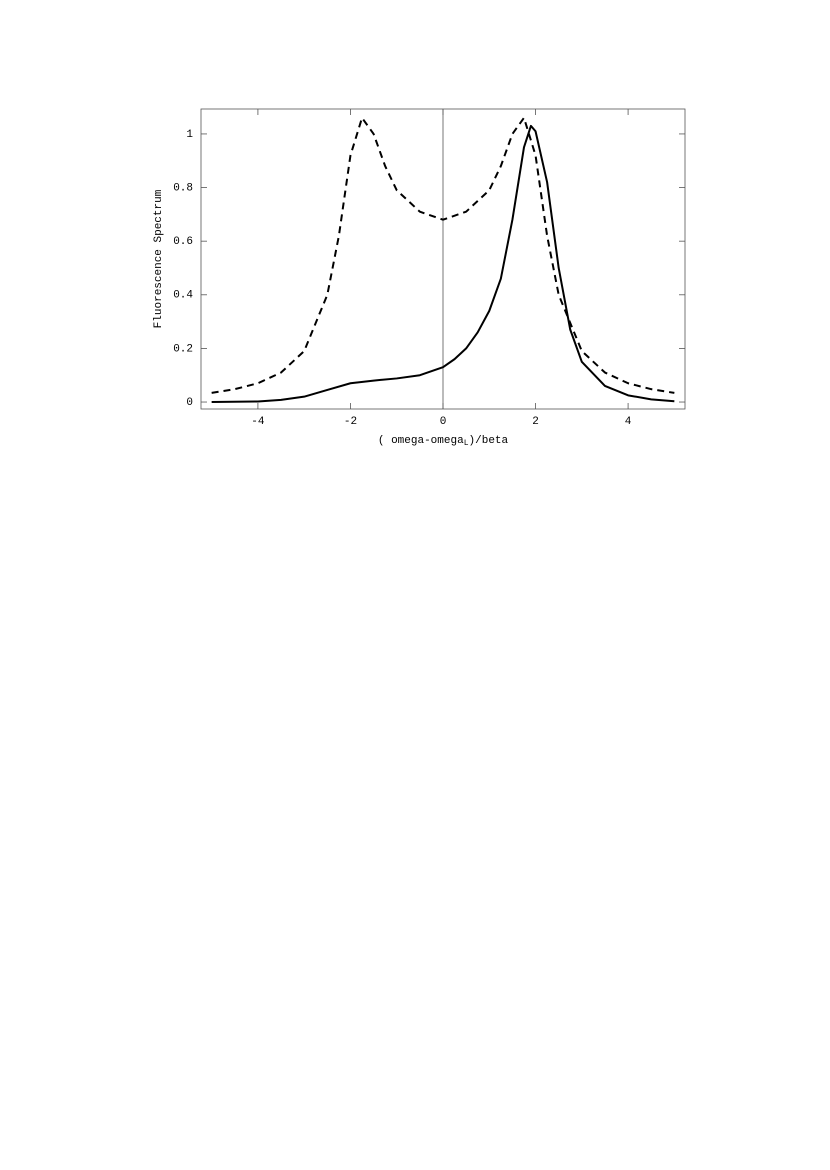  What do you see at coordinates (183, 188) in the screenshot?
I see `y-tick-label: 0.8` at bounding box center [183, 188].